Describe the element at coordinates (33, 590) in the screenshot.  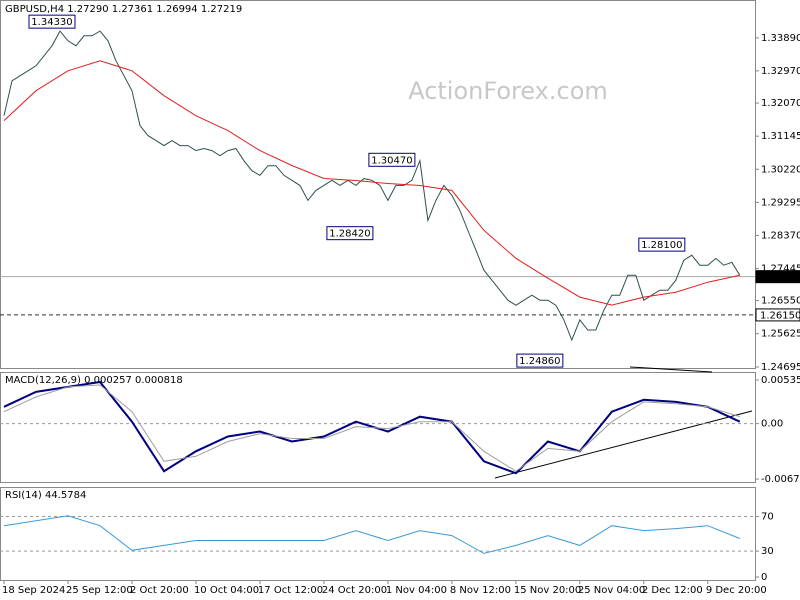
I see `x-tick-label: 18 Sep 2024` at that location.